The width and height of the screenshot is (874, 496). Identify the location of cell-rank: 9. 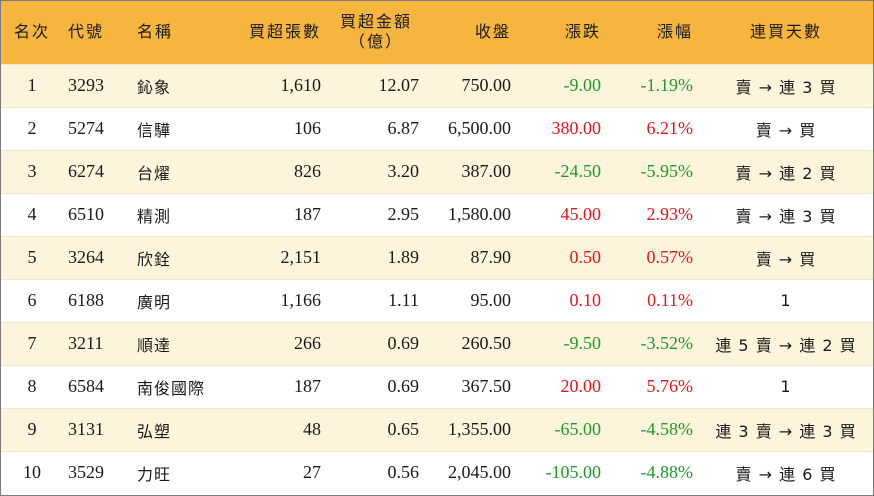
(32, 429).